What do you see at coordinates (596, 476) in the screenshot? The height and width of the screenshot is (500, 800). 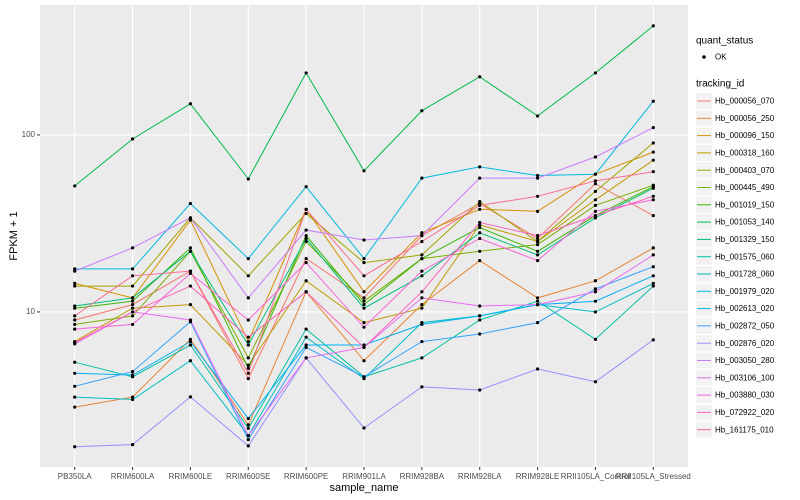 I see `x-tick-label: RRII105LA_Control` at bounding box center [596, 476].